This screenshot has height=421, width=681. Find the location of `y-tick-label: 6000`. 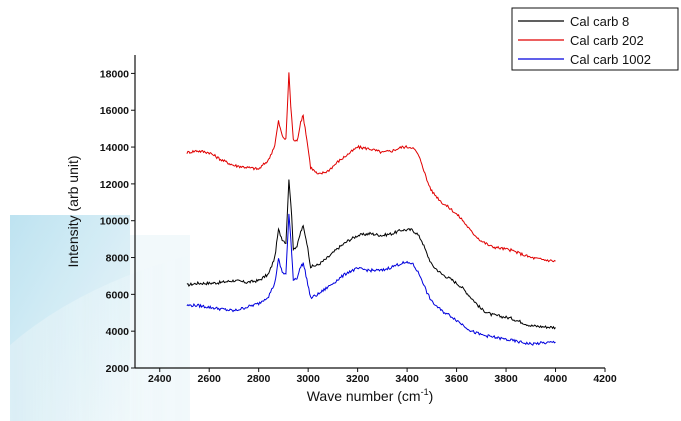

y-tick-label: 6000 is located at coordinates (118, 295).